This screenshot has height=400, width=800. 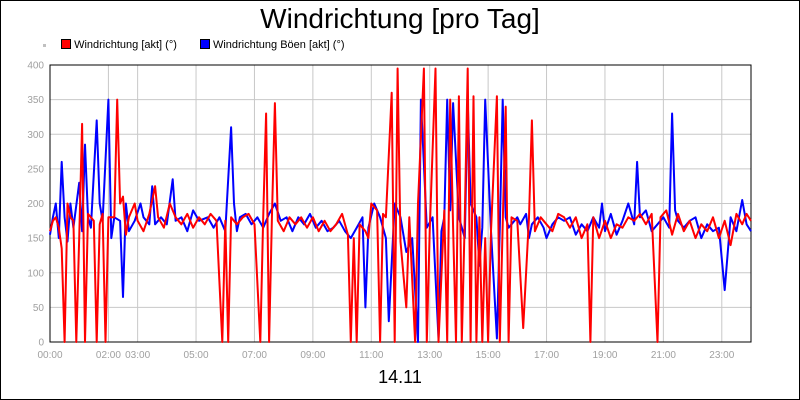 I want to click on x-tick-label: 07:00, so click(x=254, y=355).